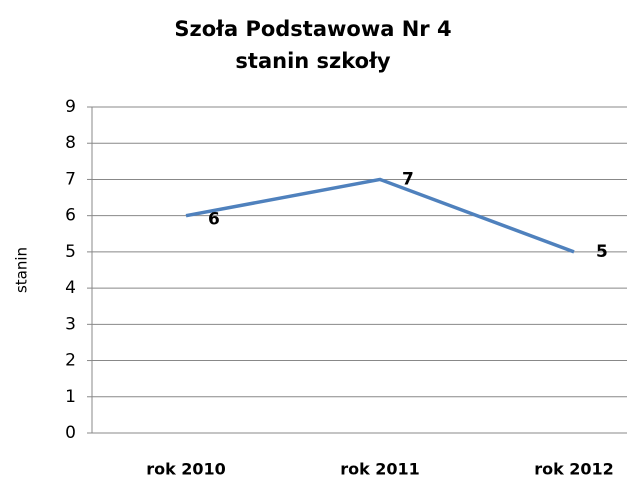  What do you see at coordinates (602, 252) in the screenshot?
I see `data-label: 5` at bounding box center [602, 252].